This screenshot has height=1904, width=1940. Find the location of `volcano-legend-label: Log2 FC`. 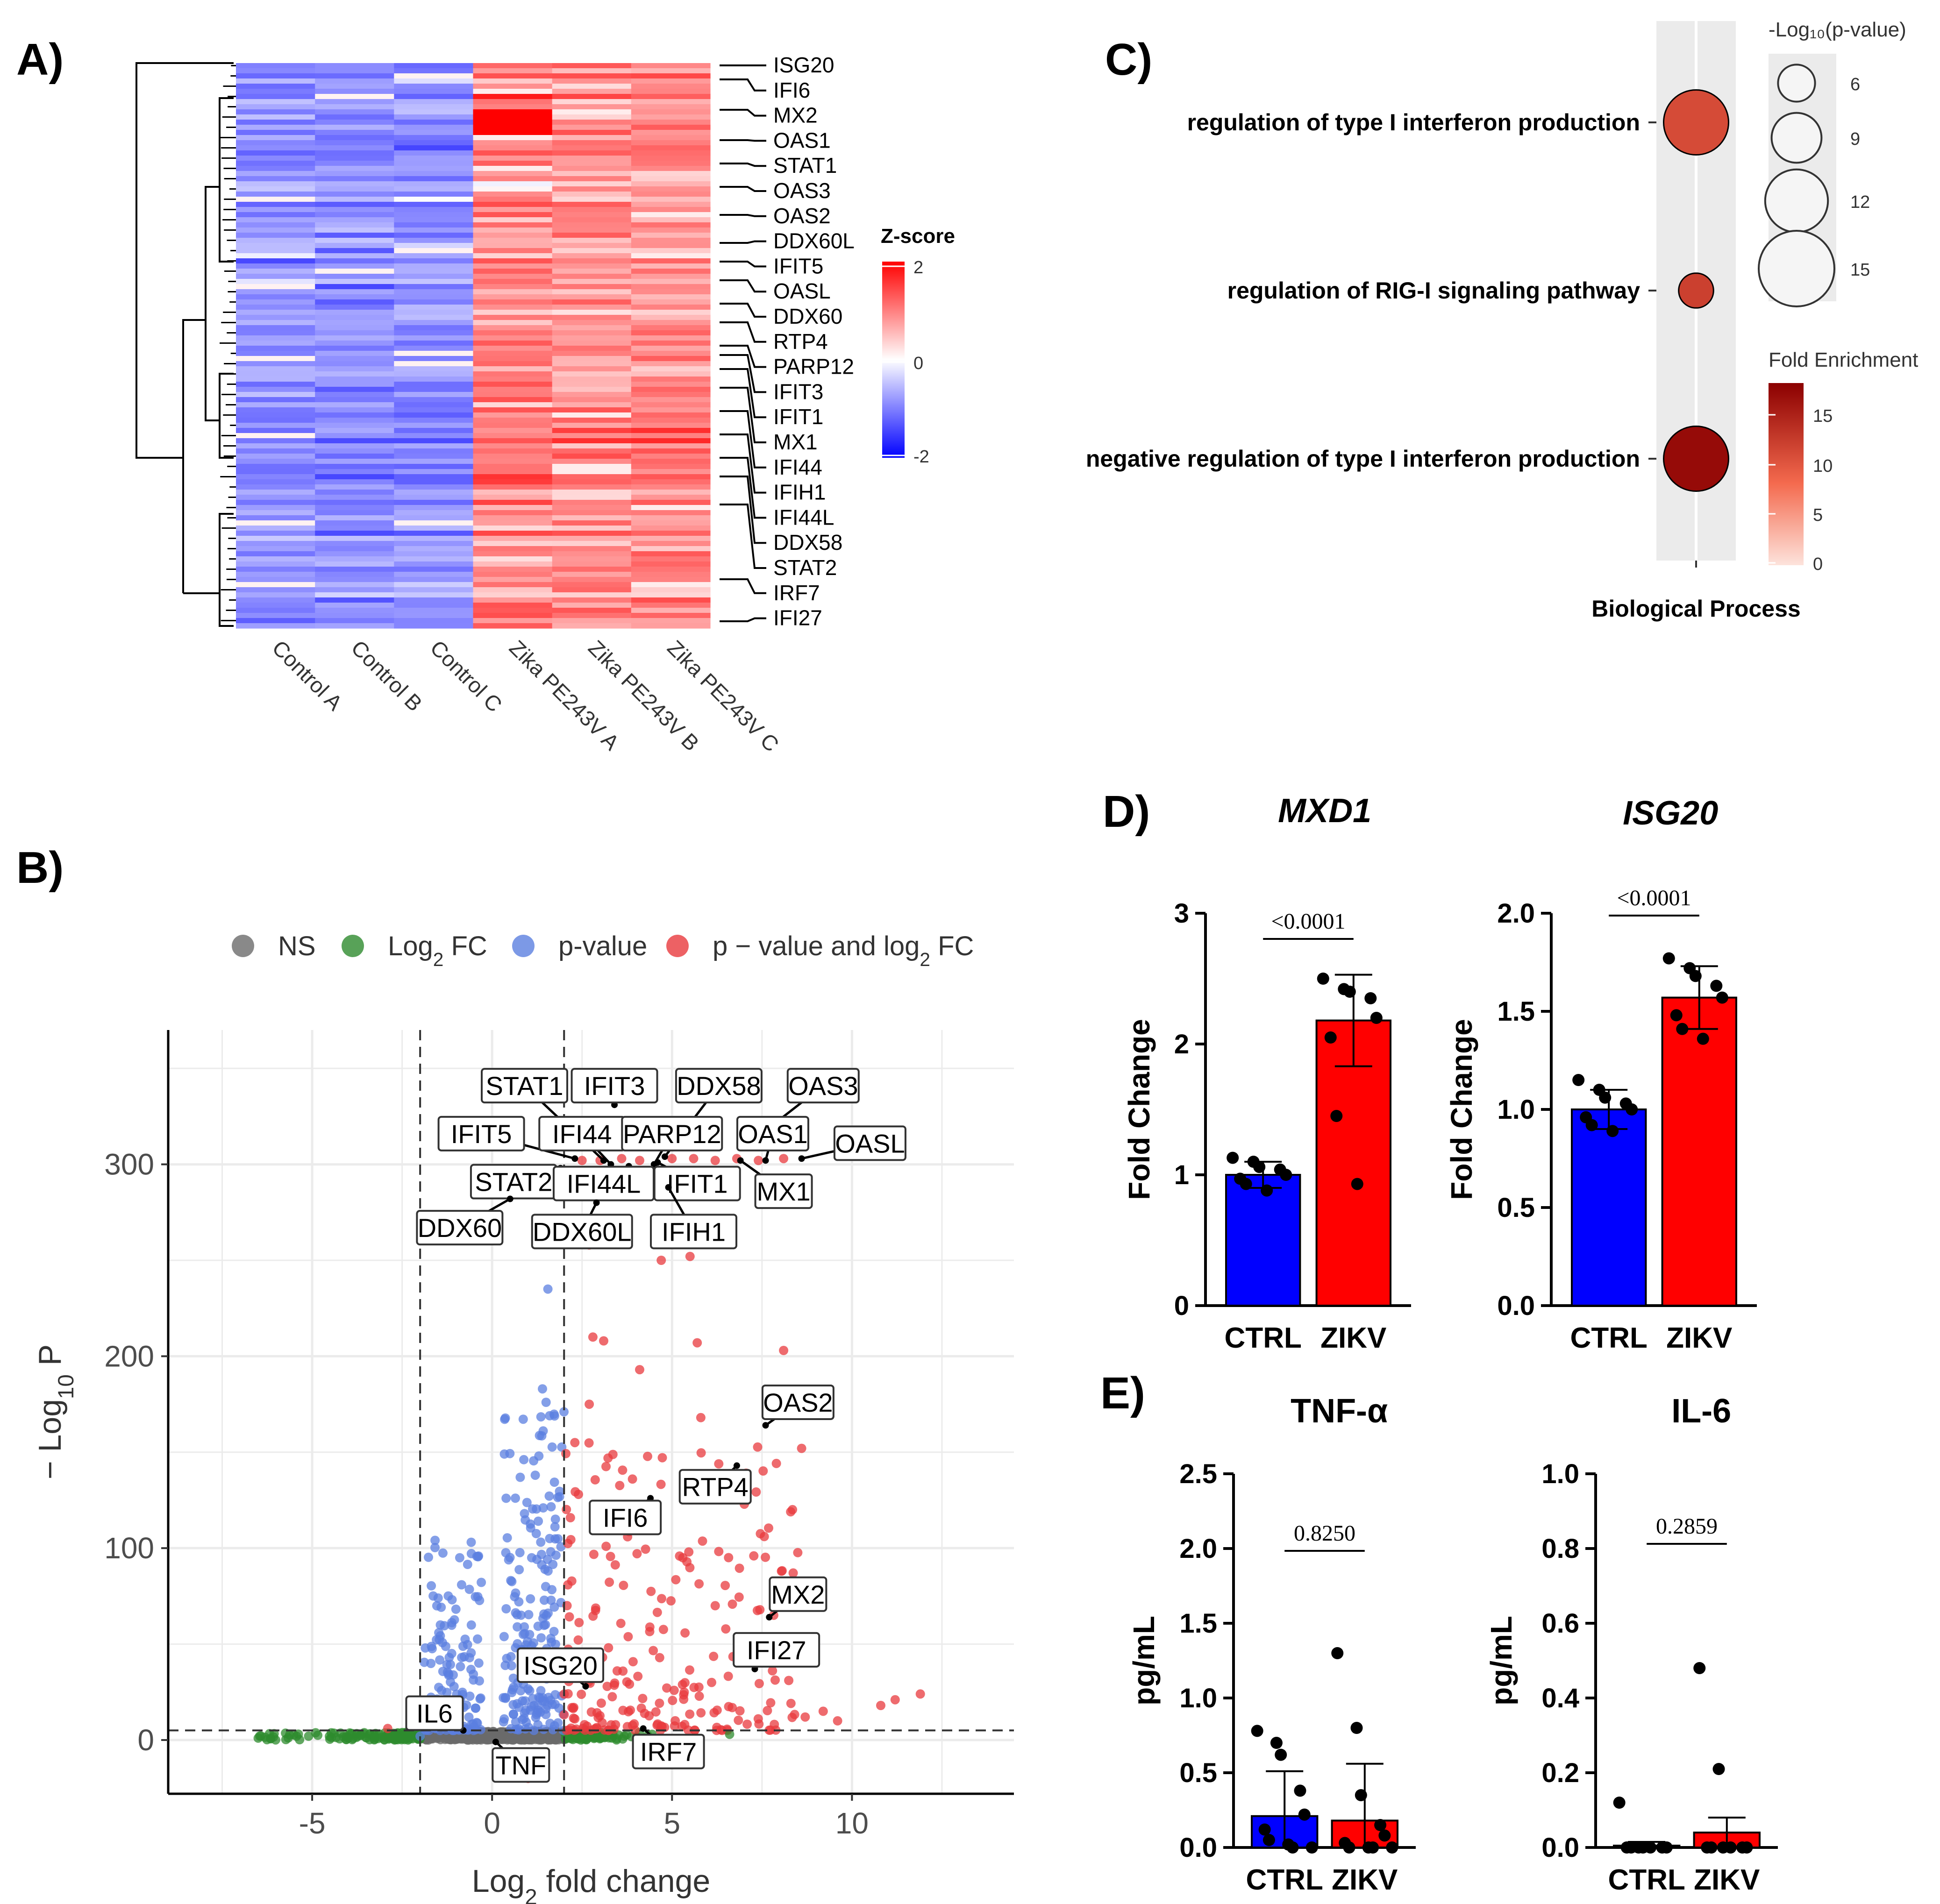

volcano-legend-label: Log2 FC is located at coordinates (437, 950).